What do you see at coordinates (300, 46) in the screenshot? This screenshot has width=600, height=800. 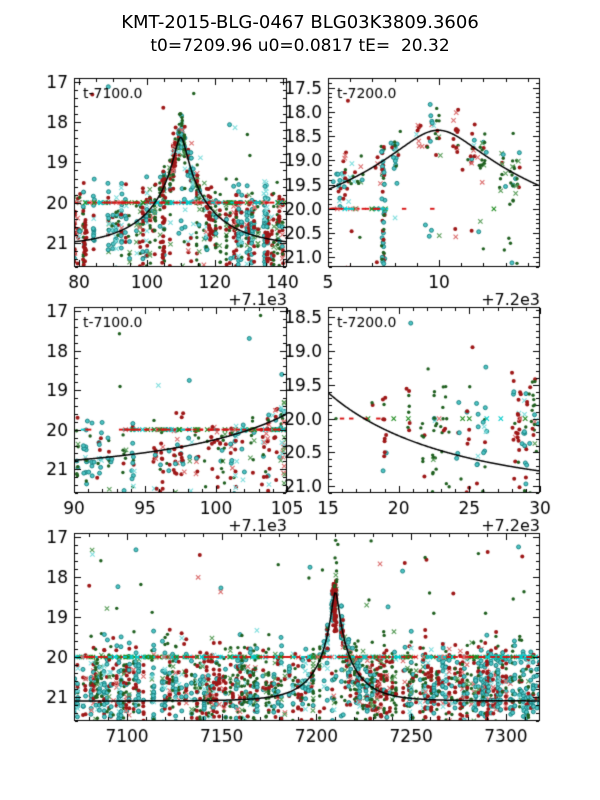 I see `figure-subtitle: t0=7209.96 u0=0.0817 tE= 20.32` at bounding box center [300, 46].